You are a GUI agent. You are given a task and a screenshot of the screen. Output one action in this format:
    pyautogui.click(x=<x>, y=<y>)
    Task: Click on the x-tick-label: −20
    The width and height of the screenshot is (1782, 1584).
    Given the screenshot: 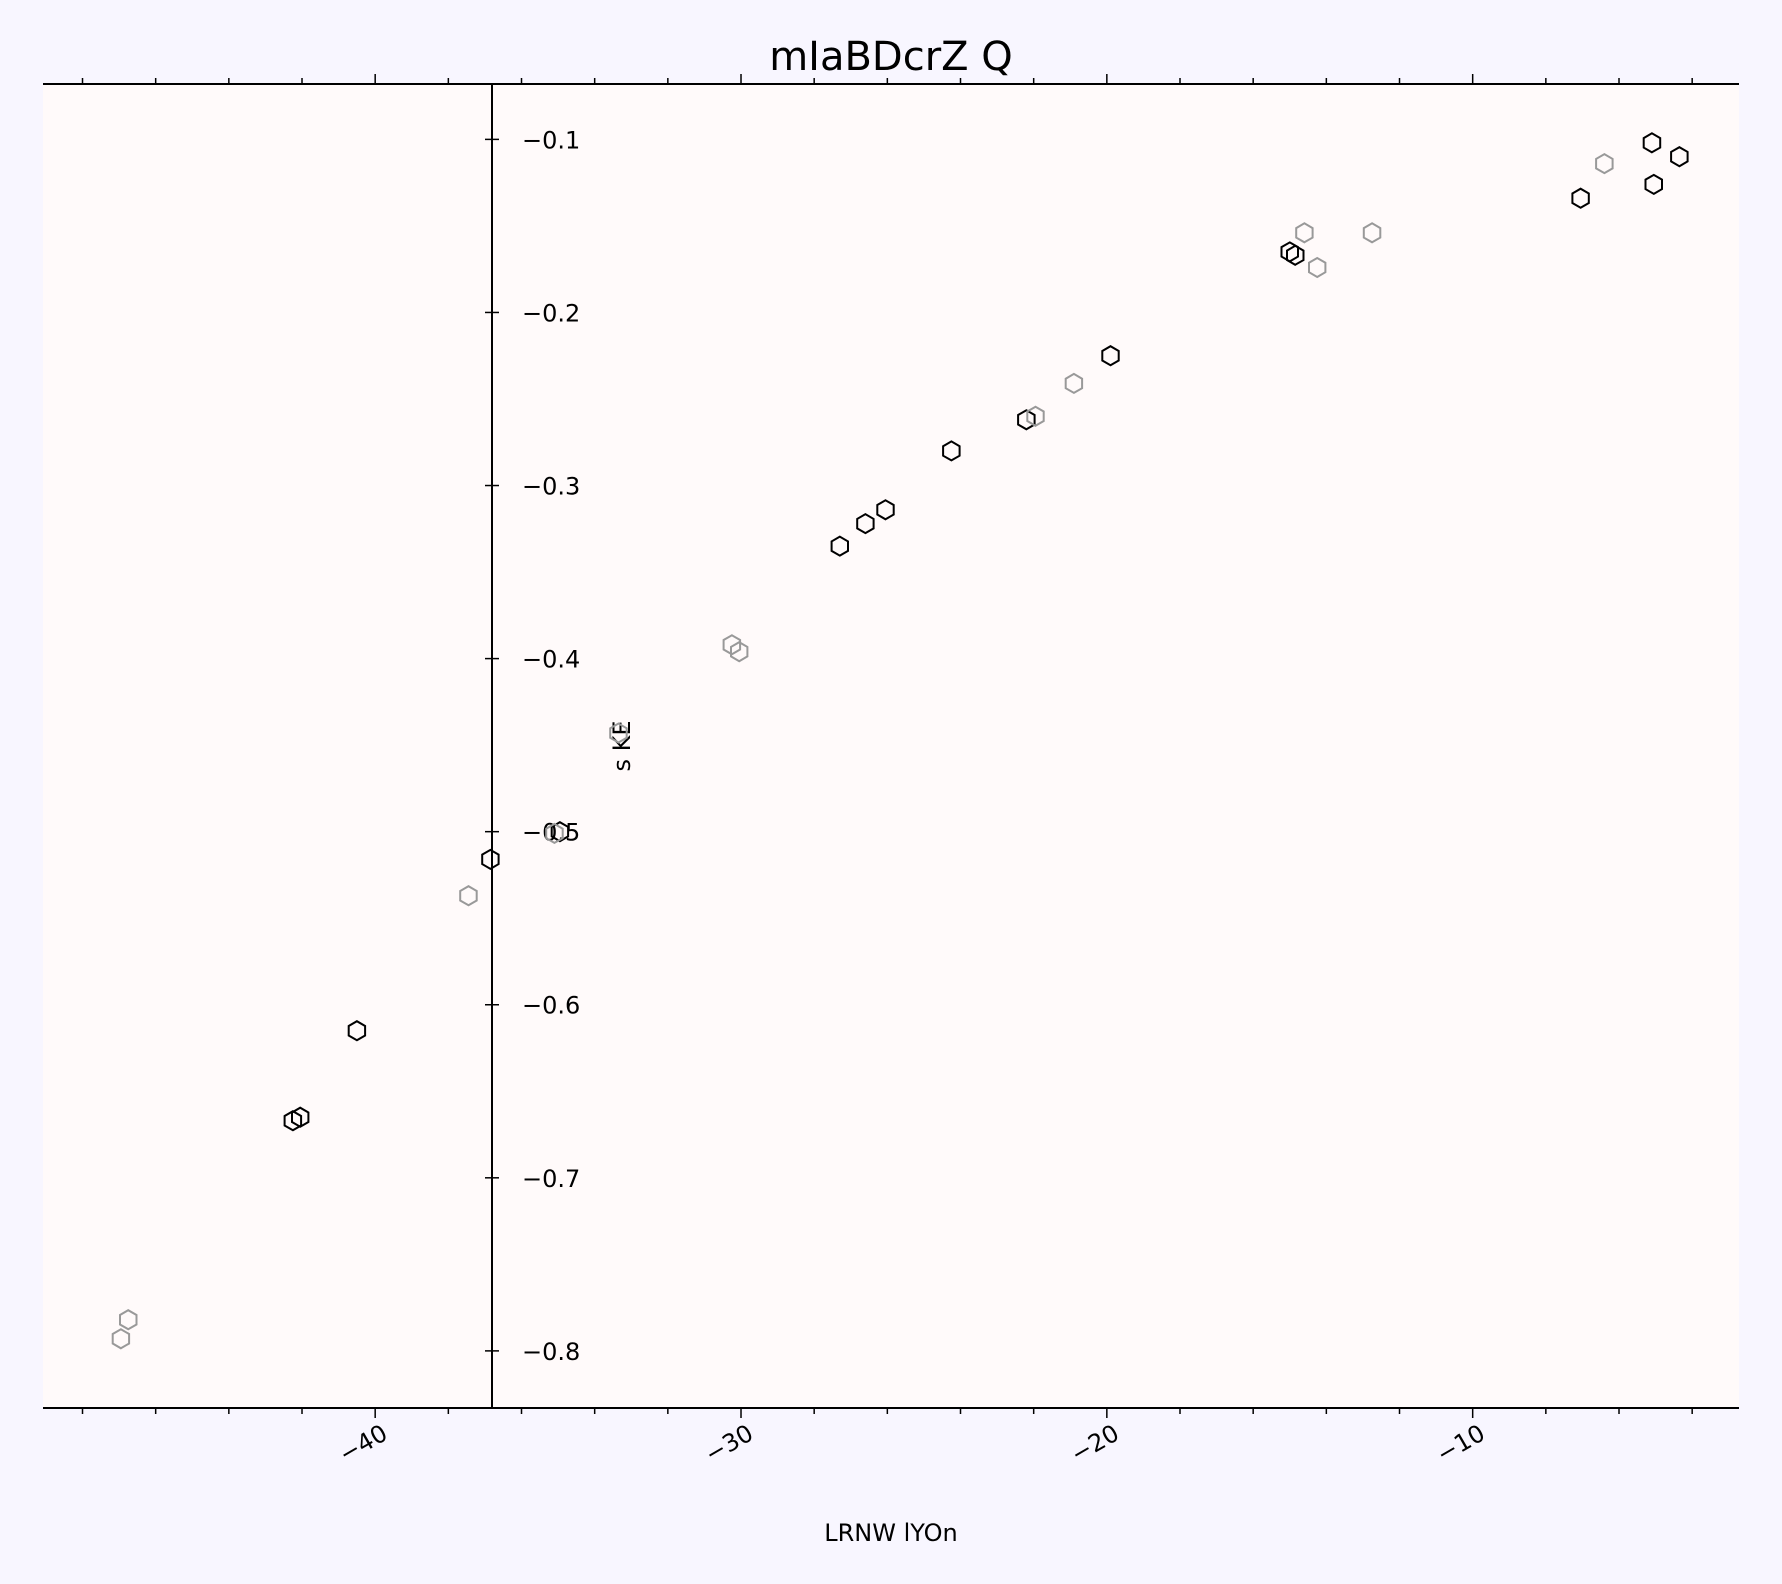 What is the action you would take?
    pyautogui.click(x=1095, y=1444)
    